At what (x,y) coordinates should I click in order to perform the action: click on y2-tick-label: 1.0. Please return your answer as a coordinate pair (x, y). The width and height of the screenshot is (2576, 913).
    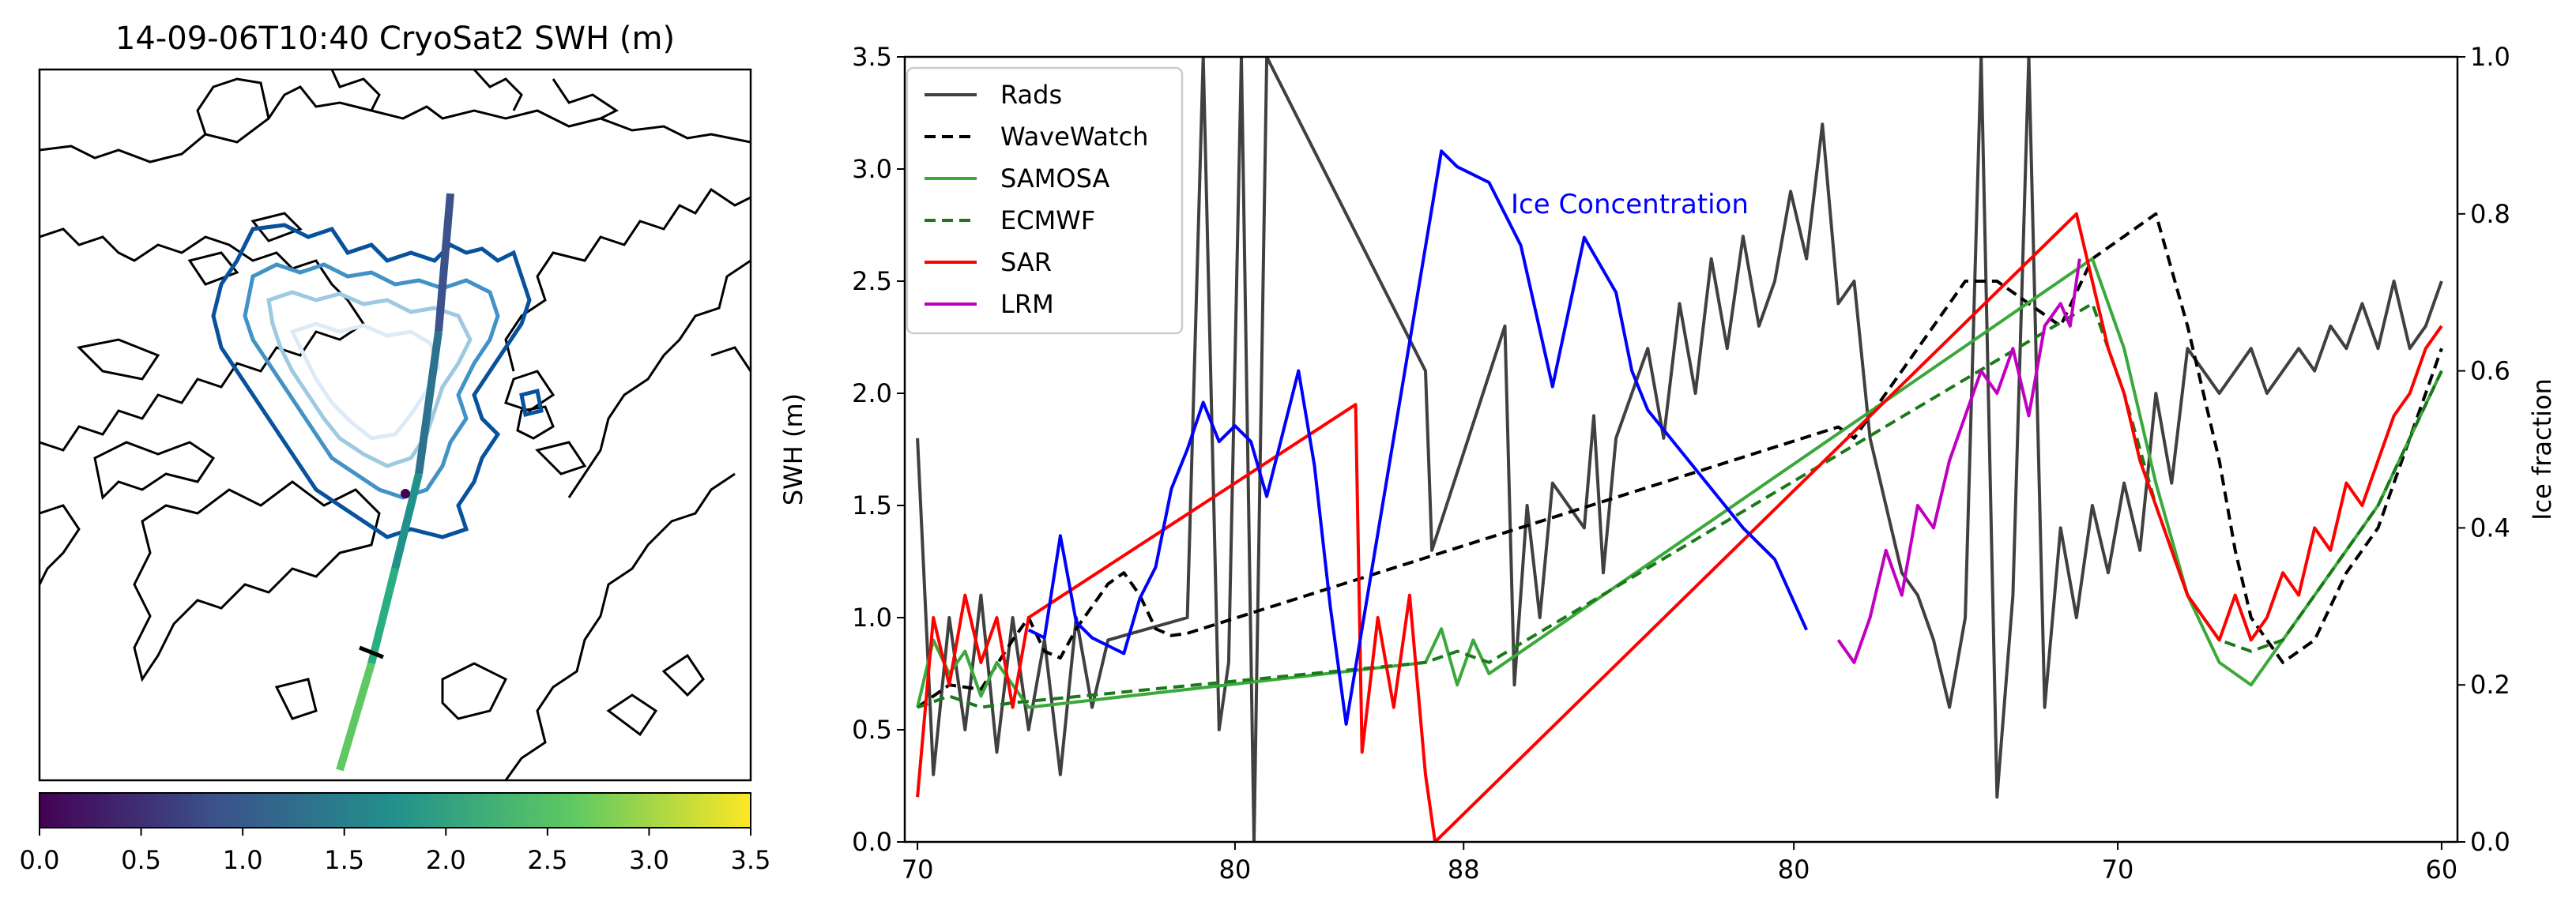
    Looking at the image, I should click on (2490, 57).